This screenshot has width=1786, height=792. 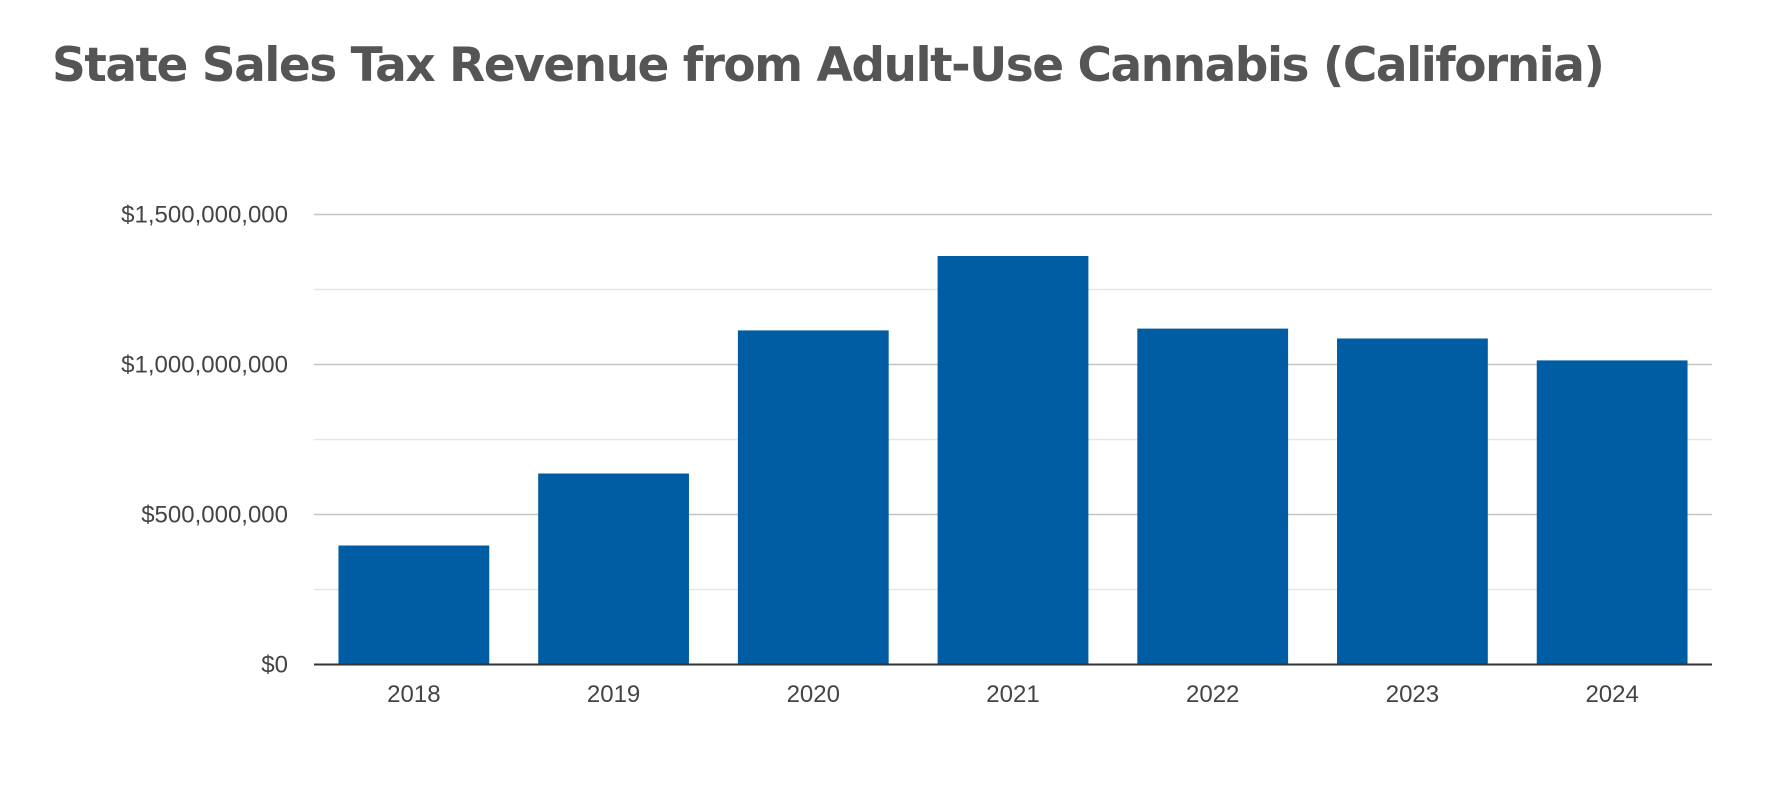 What do you see at coordinates (1212, 694) in the screenshot?
I see `x-tick-label: 2022` at bounding box center [1212, 694].